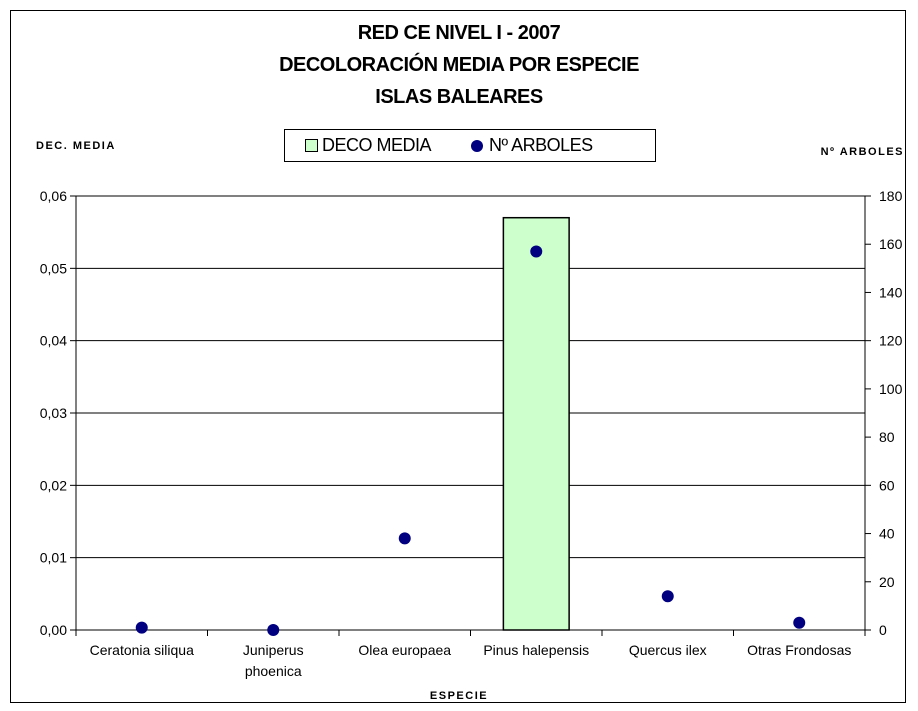 The width and height of the screenshot is (918, 711). I want to click on chart-title-line-1: RED CE NIVEL I - 2007, so click(459, 33).